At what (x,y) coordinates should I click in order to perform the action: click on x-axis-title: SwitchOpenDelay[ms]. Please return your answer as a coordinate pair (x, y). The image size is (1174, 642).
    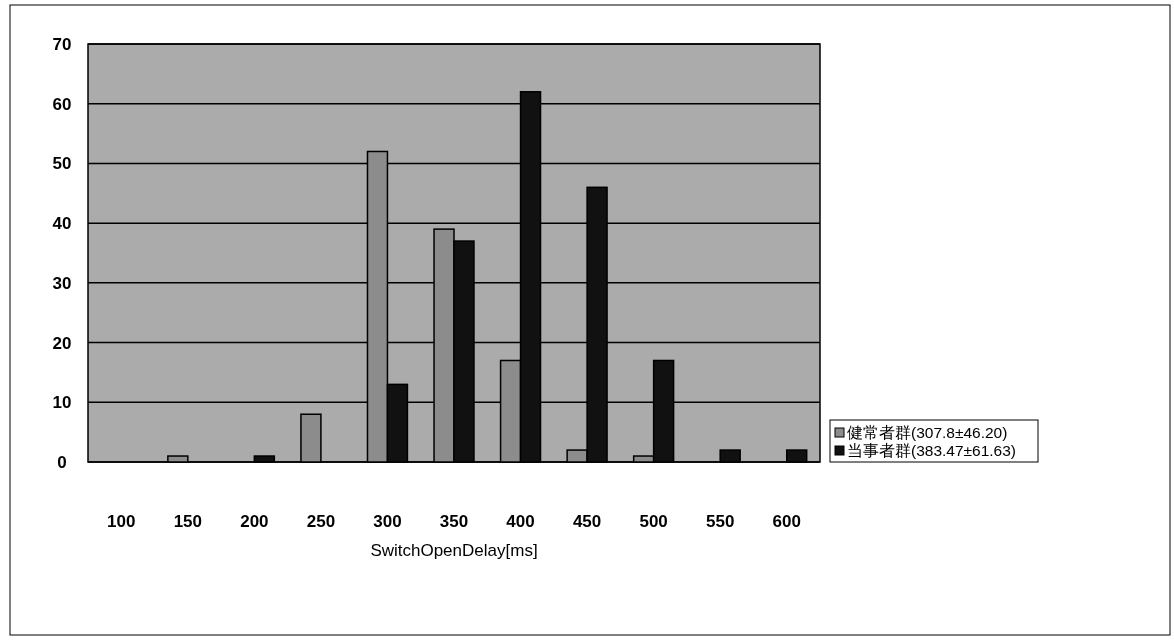
    Looking at the image, I should click on (454, 550).